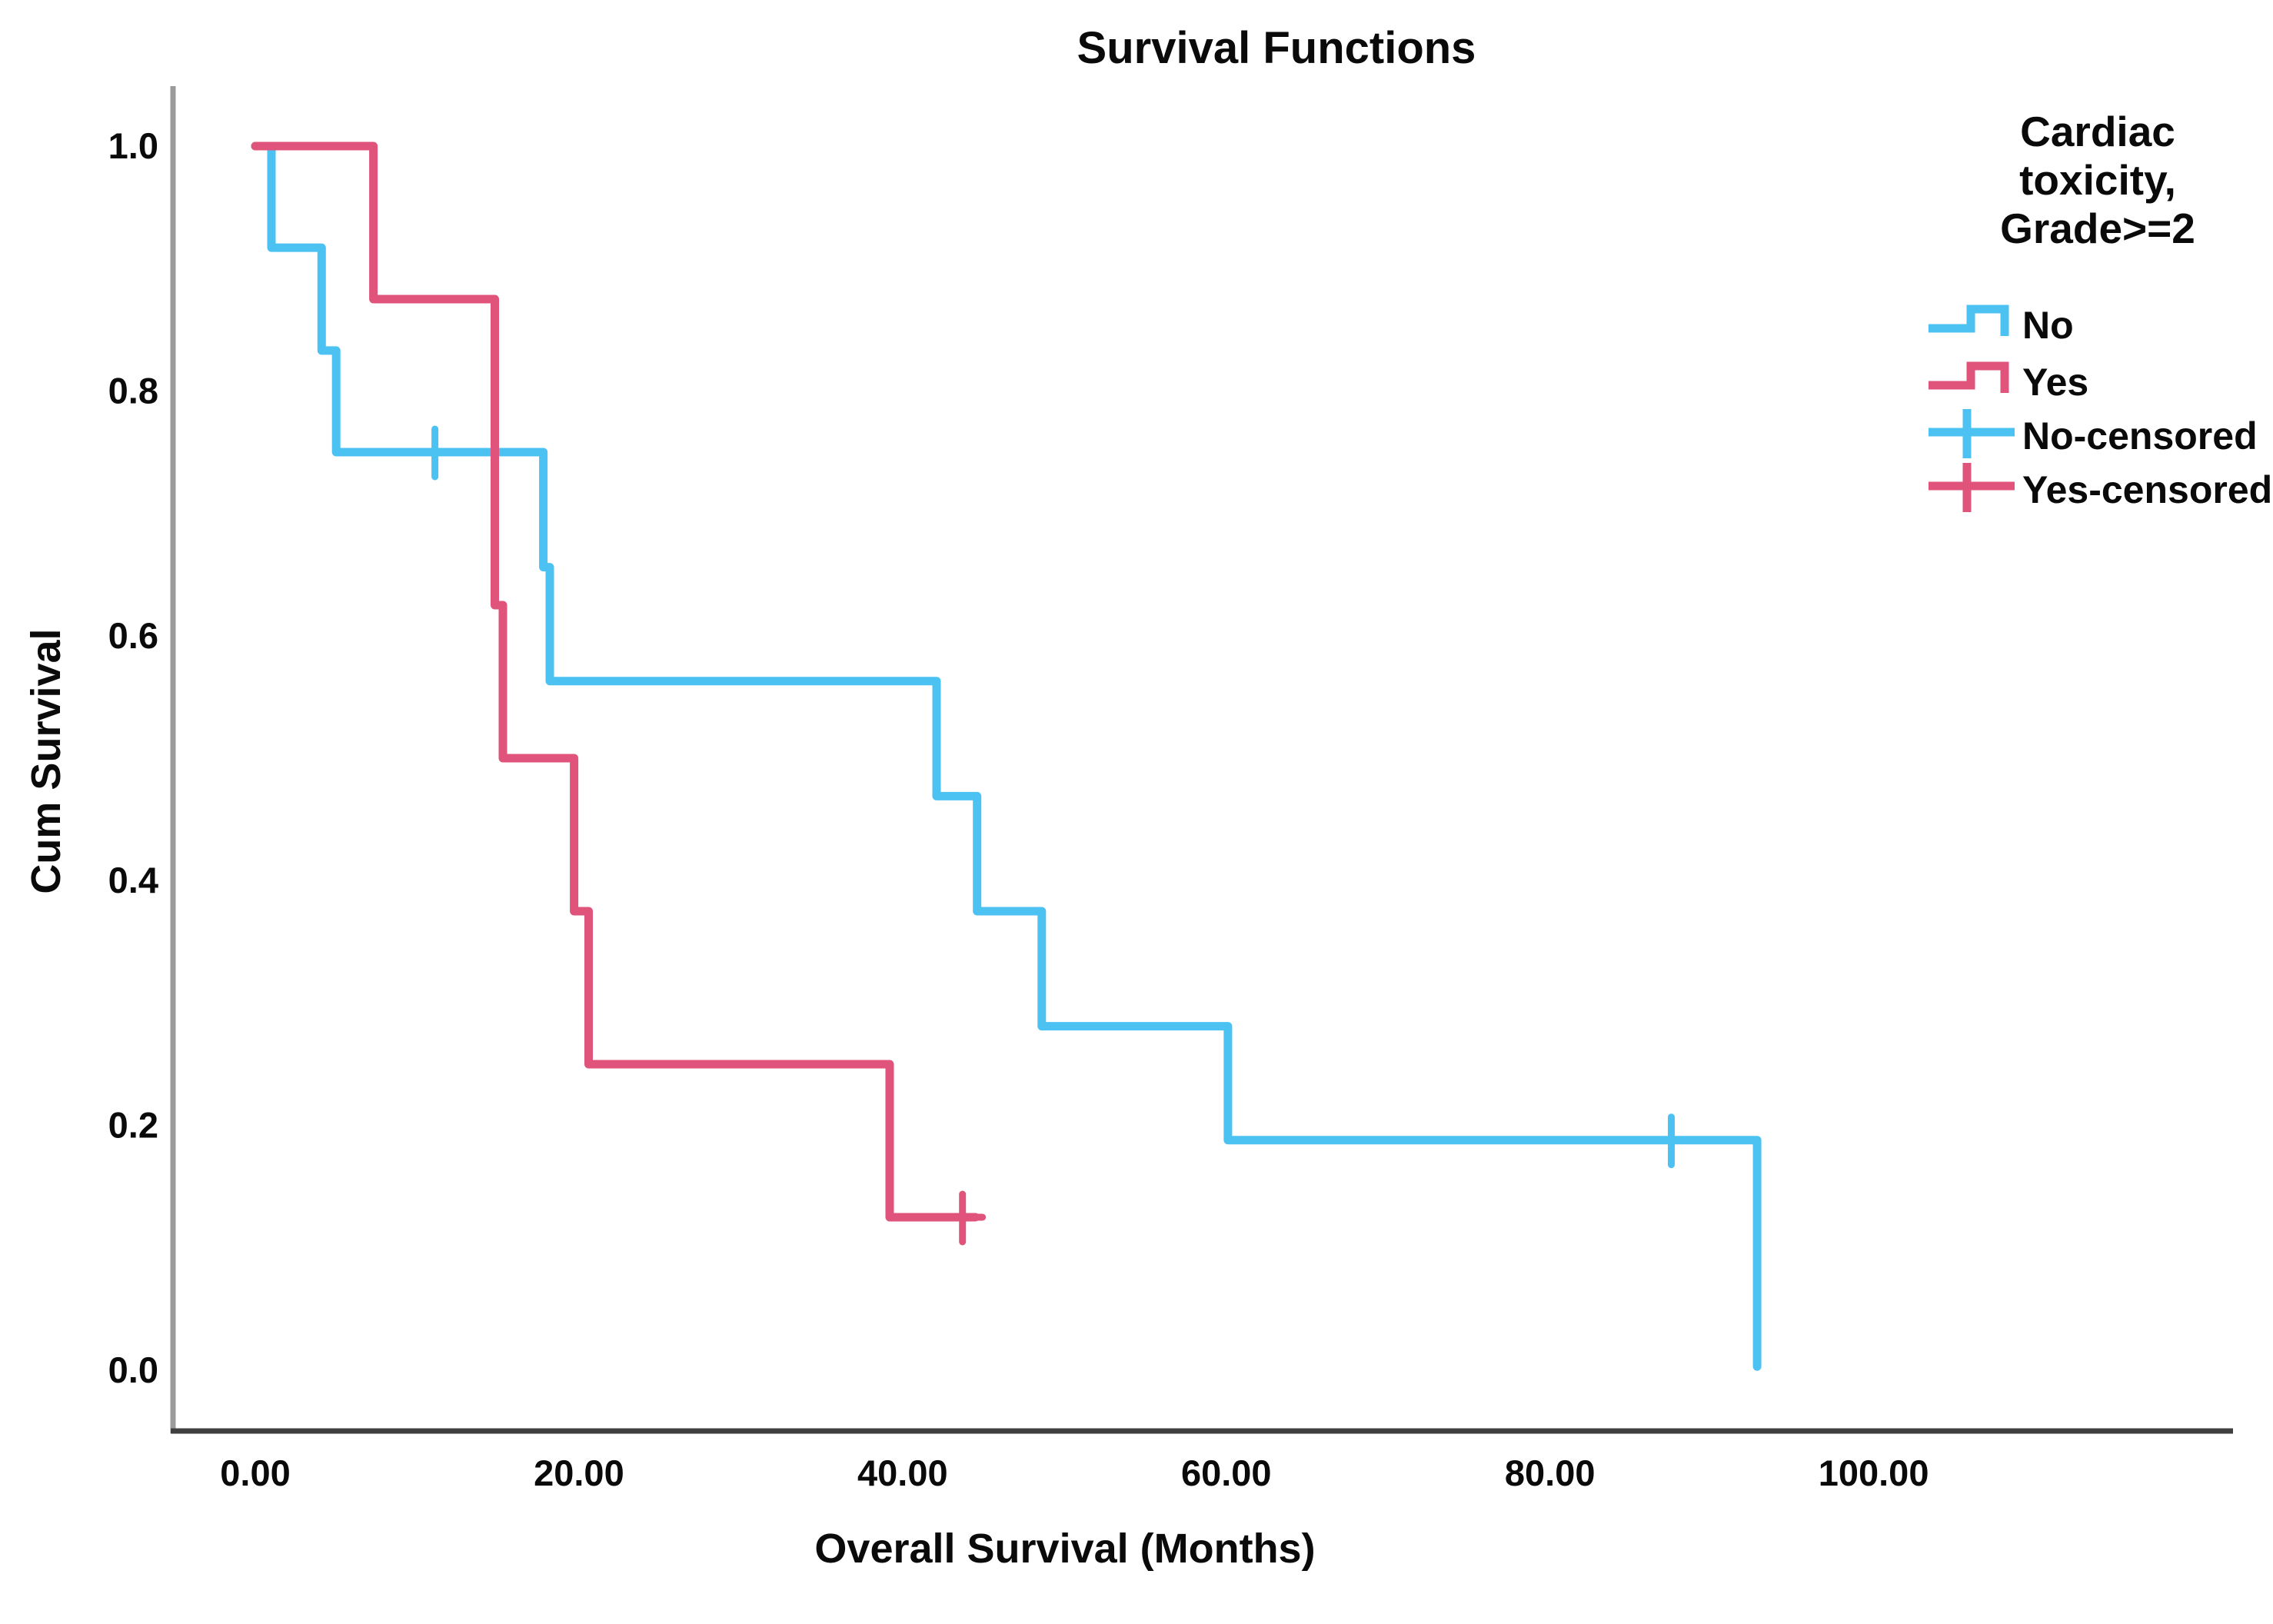  Describe the element at coordinates (133, 635) in the screenshot. I see `y-tick-label: 0.6` at that location.